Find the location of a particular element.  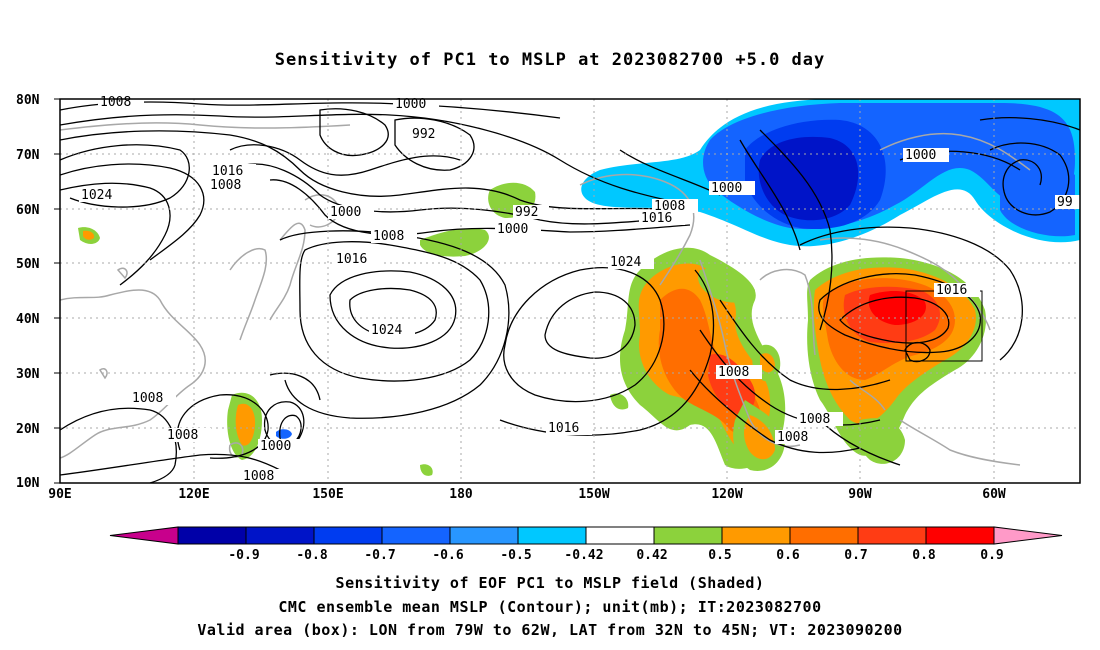

latitude-labels: 80N 70N 60N 50N 40N 30N 20N 10N is located at coordinates (28, 292).